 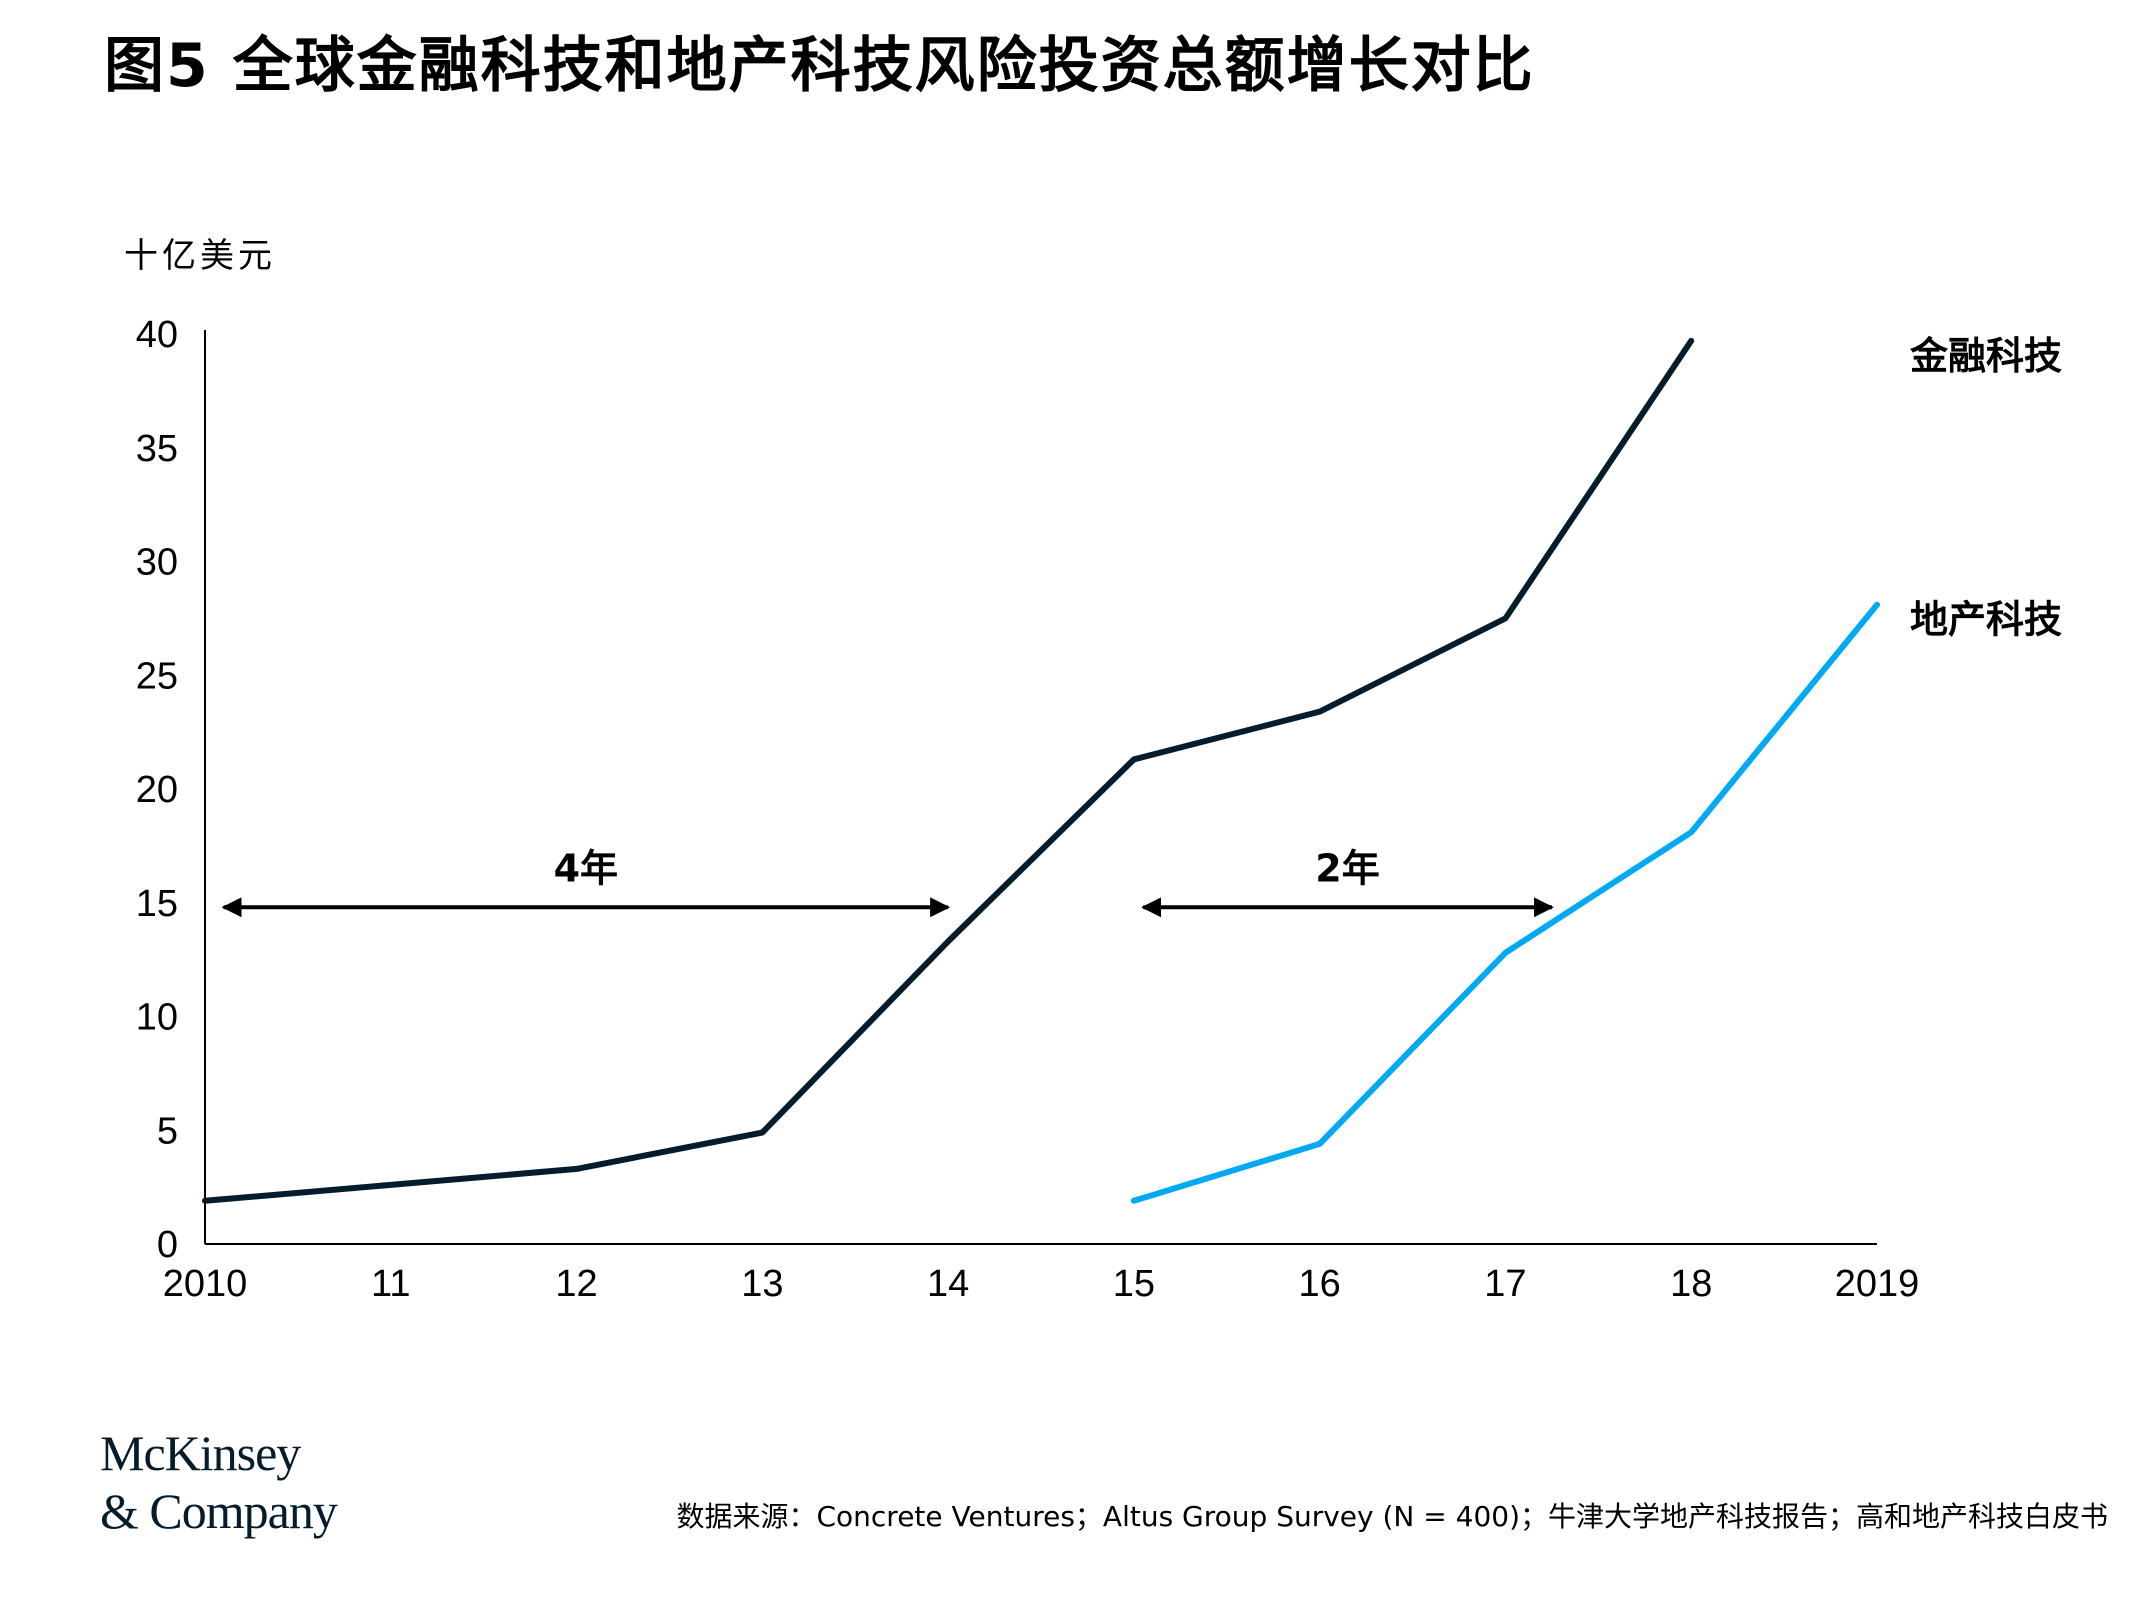 What do you see at coordinates (167, 1245) in the screenshot?
I see `y-tick-label: 0` at bounding box center [167, 1245].